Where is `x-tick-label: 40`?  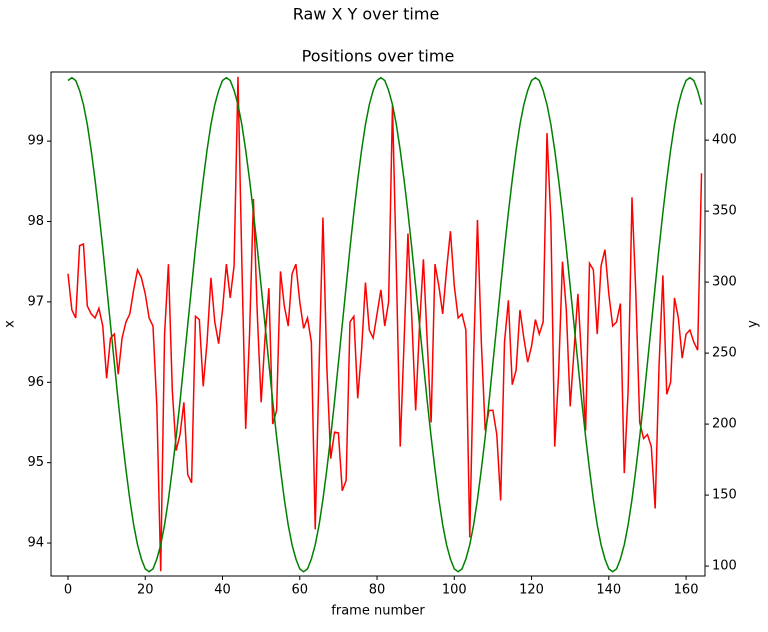
x-tick-label: 40 is located at coordinates (222, 590).